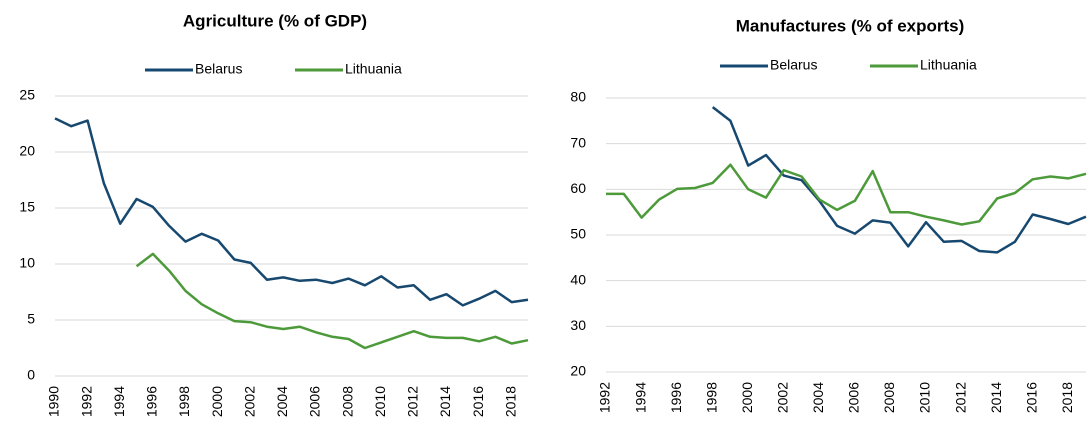 The height and width of the screenshot is (428, 1091). I want to click on x-tick-label: 1990, so click(54, 401).